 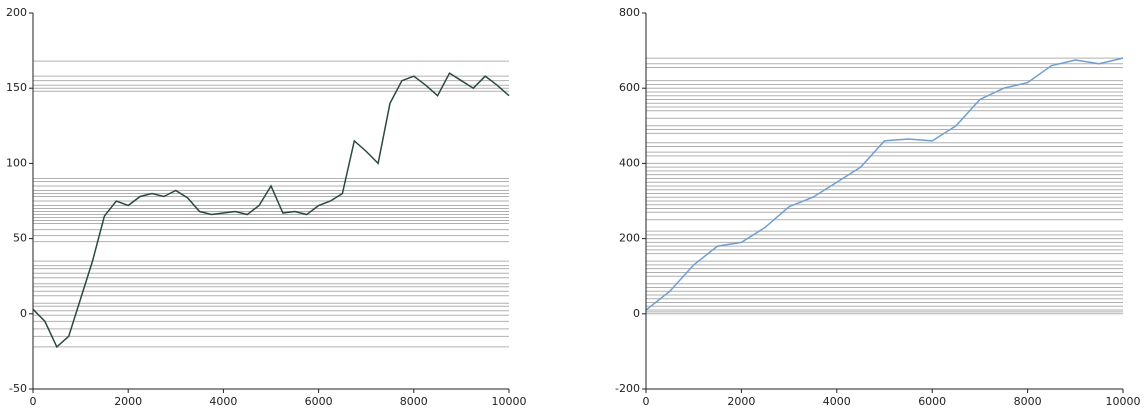 I want to click on y-tick-label: 50, so click(x=20, y=238).